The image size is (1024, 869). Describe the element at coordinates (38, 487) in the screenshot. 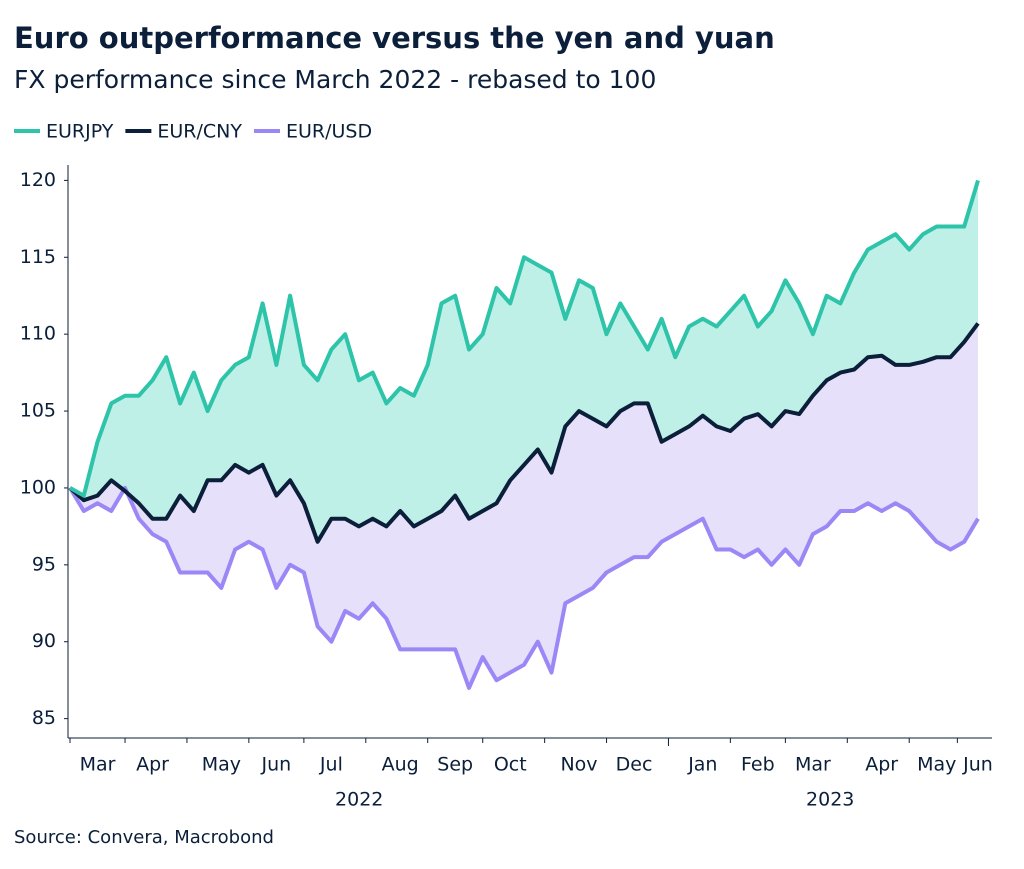

I see `y-tick-label: 100` at that location.